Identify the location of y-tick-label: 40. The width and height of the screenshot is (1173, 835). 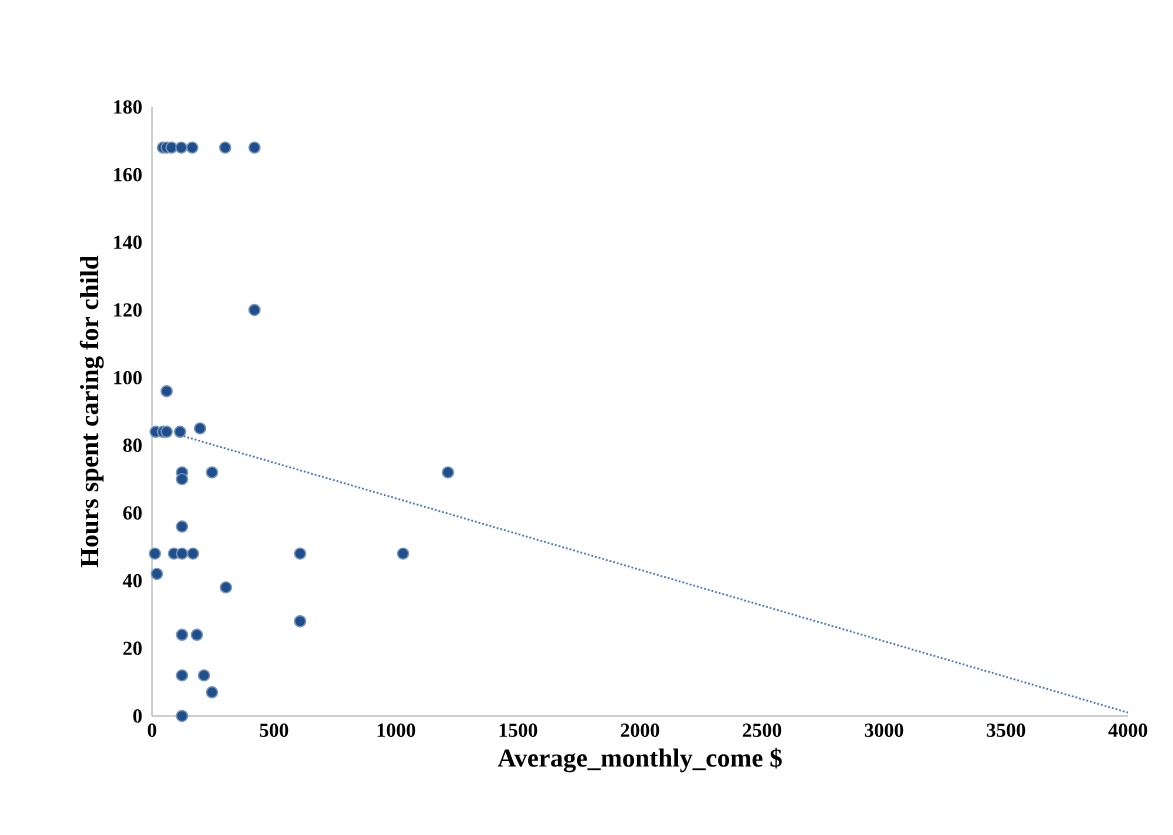
(132, 580).